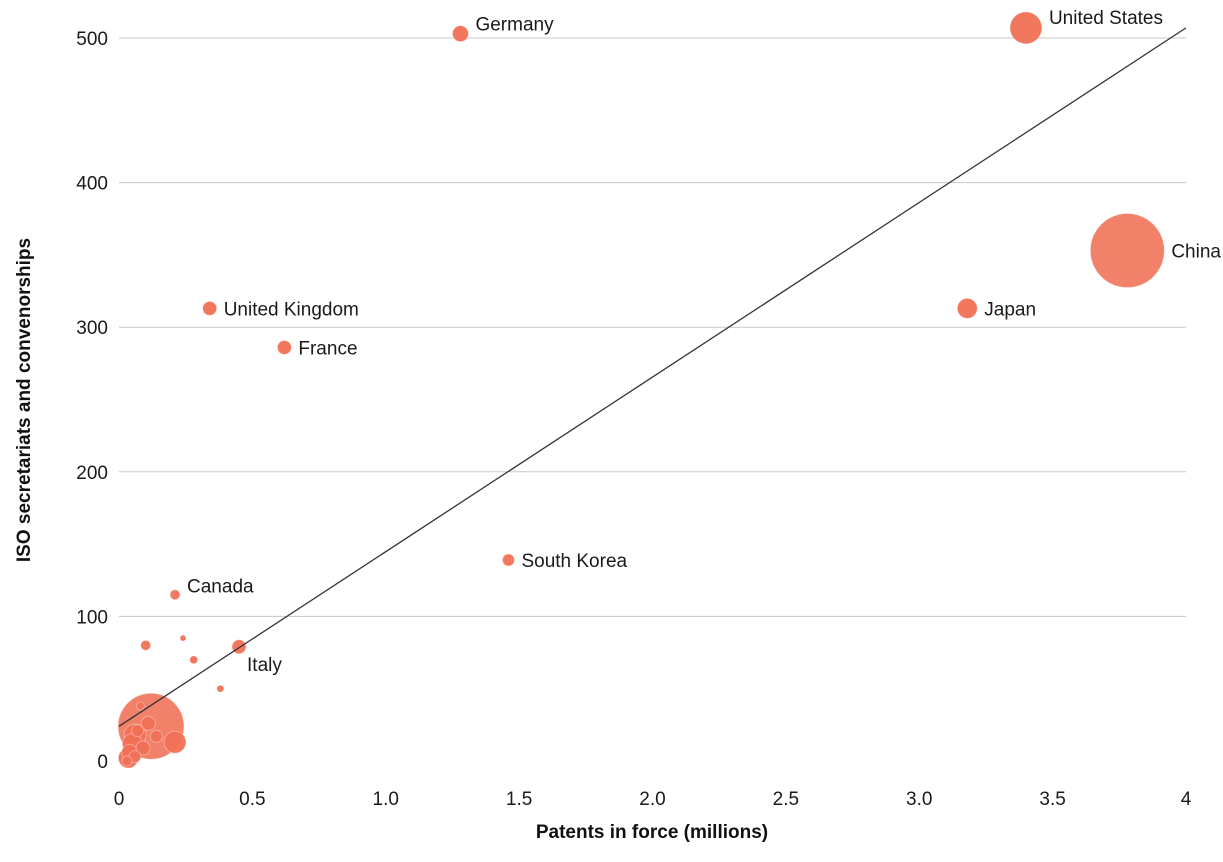 Image resolution: width=1223 pixels, height=862 pixels. Describe the element at coordinates (1196, 252) in the screenshot. I see `point-label-china: China` at that location.